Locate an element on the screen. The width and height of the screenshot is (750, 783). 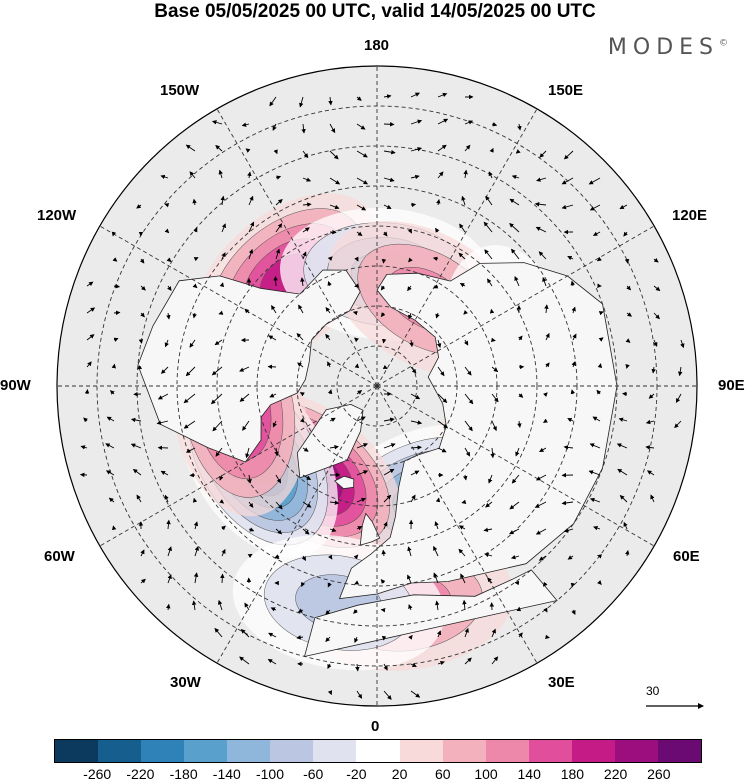
landmass is located at coordinates (344, 482).